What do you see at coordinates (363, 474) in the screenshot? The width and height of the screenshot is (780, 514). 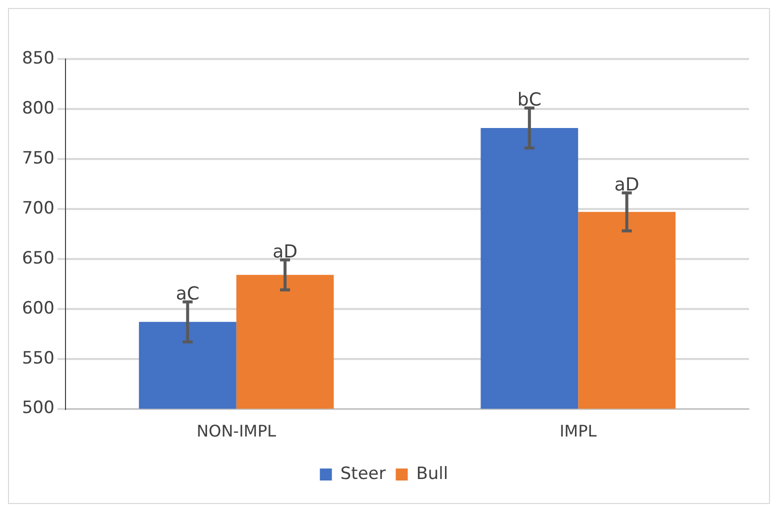 I see `legend-label: Steer` at bounding box center [363, 474].